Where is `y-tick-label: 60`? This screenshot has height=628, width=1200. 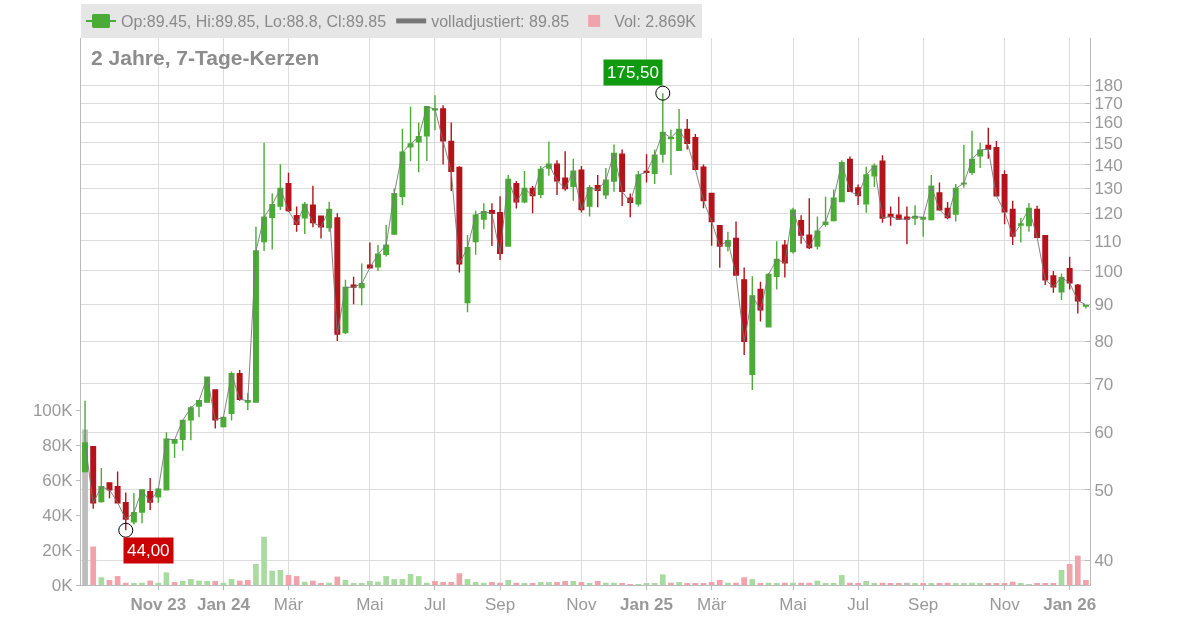 y-tick-label: 60 is located at coordinates (1104, 433).